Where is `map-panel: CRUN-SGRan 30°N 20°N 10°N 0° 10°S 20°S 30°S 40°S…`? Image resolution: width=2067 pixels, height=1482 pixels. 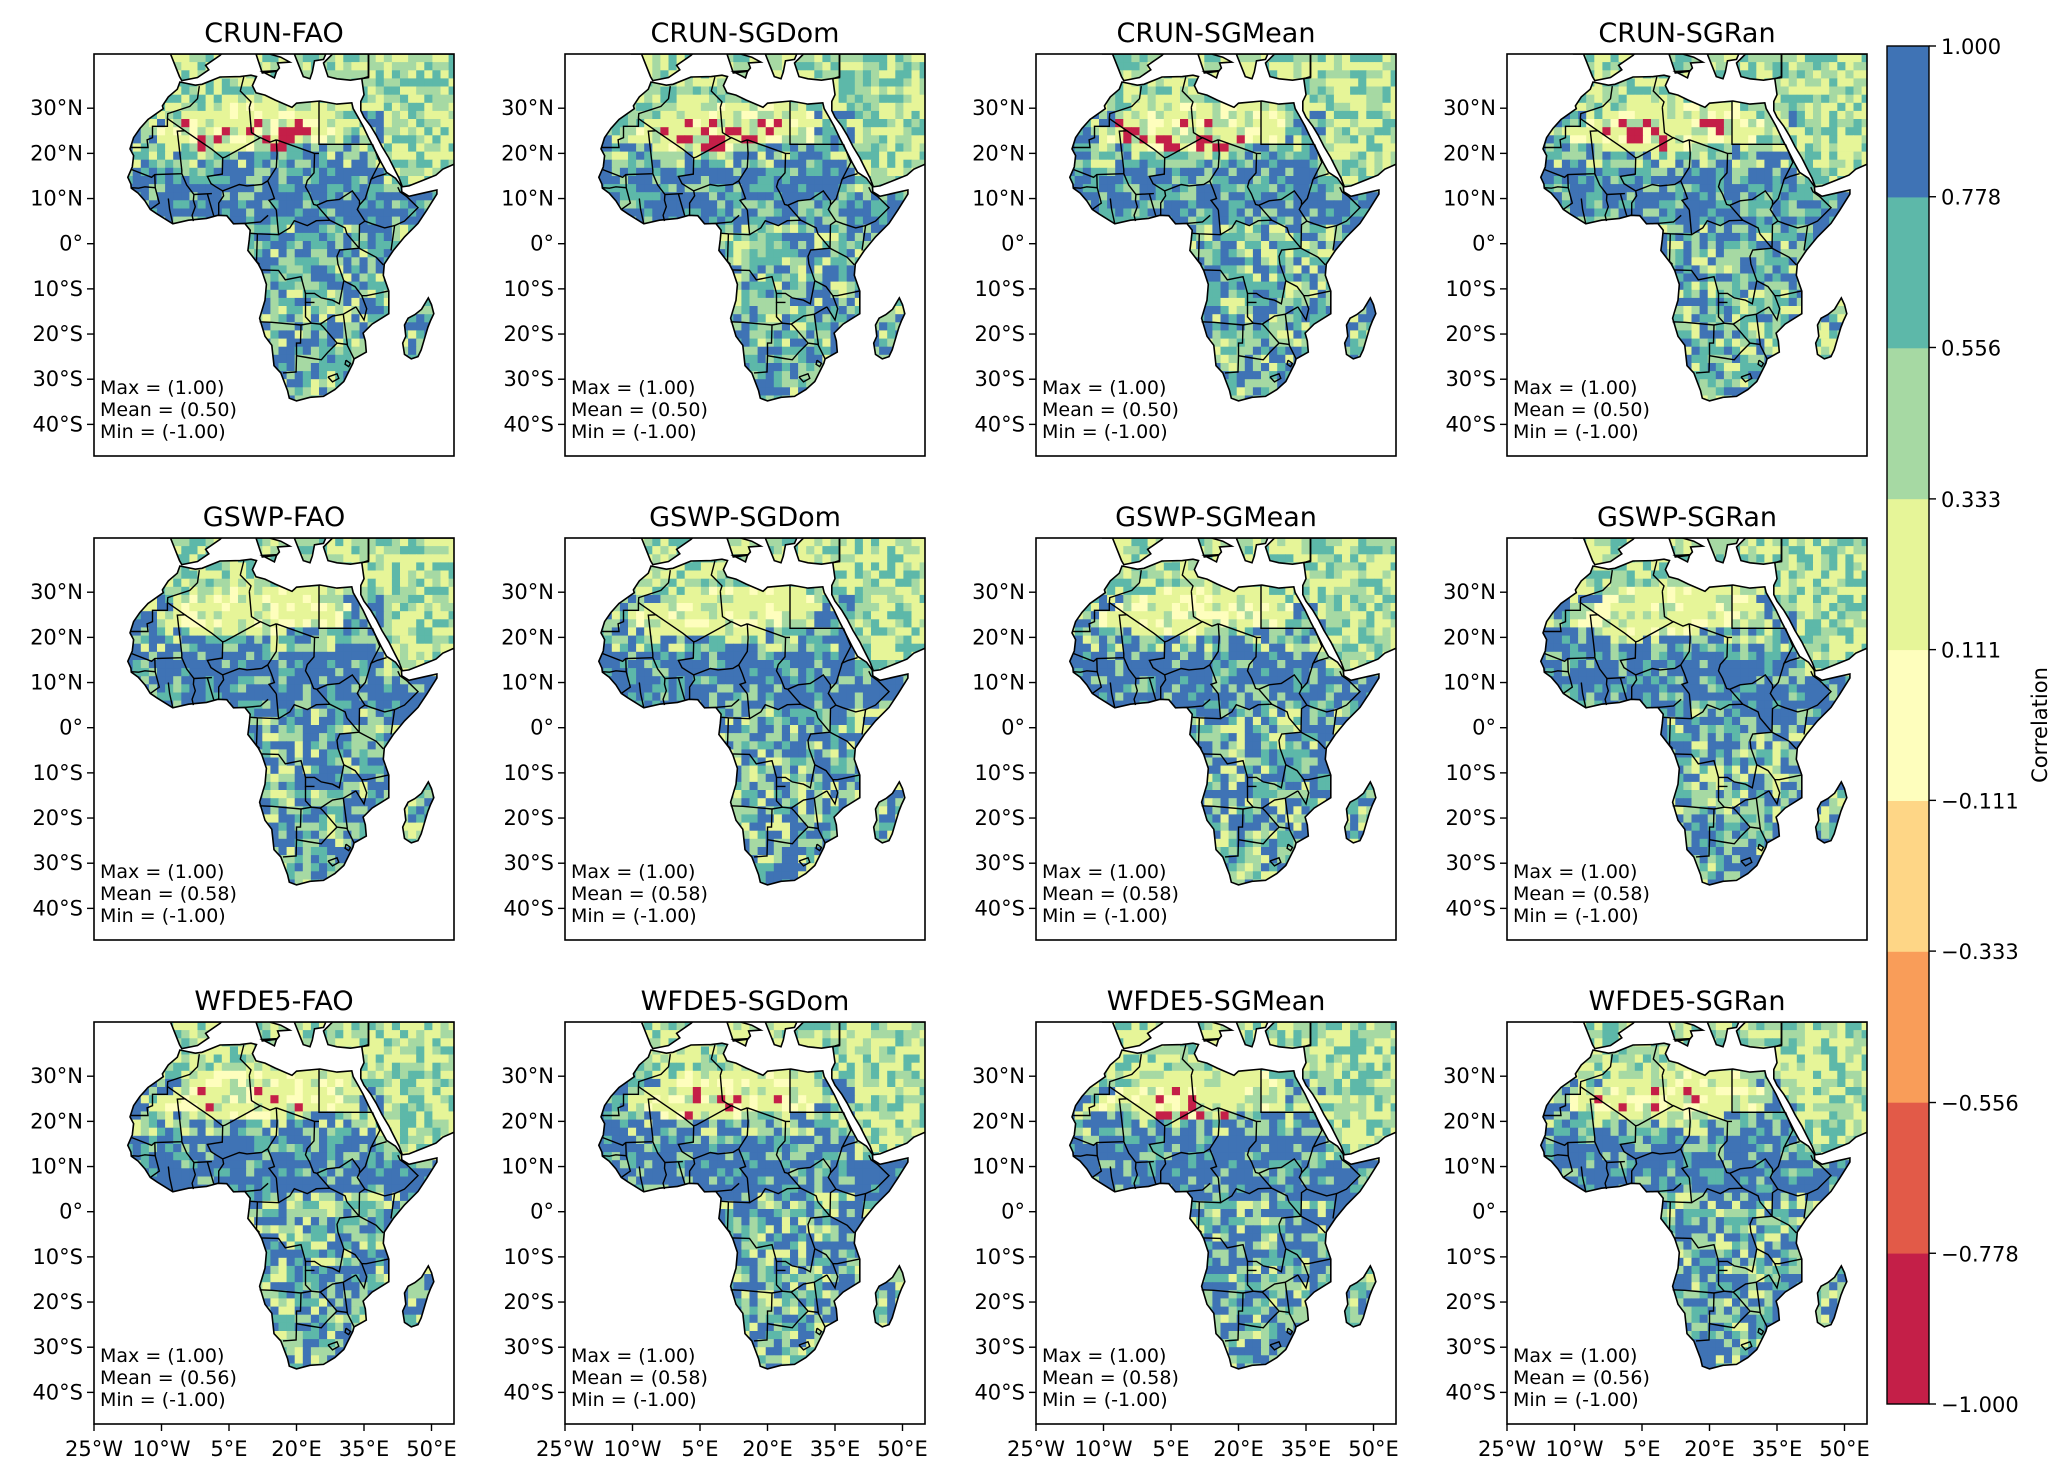
map-panel: CRUN-SGRan 30°N 20°N 10°N 0° 10°S 20°S 30°S 40°S… is located at coordinates (1655, 237).